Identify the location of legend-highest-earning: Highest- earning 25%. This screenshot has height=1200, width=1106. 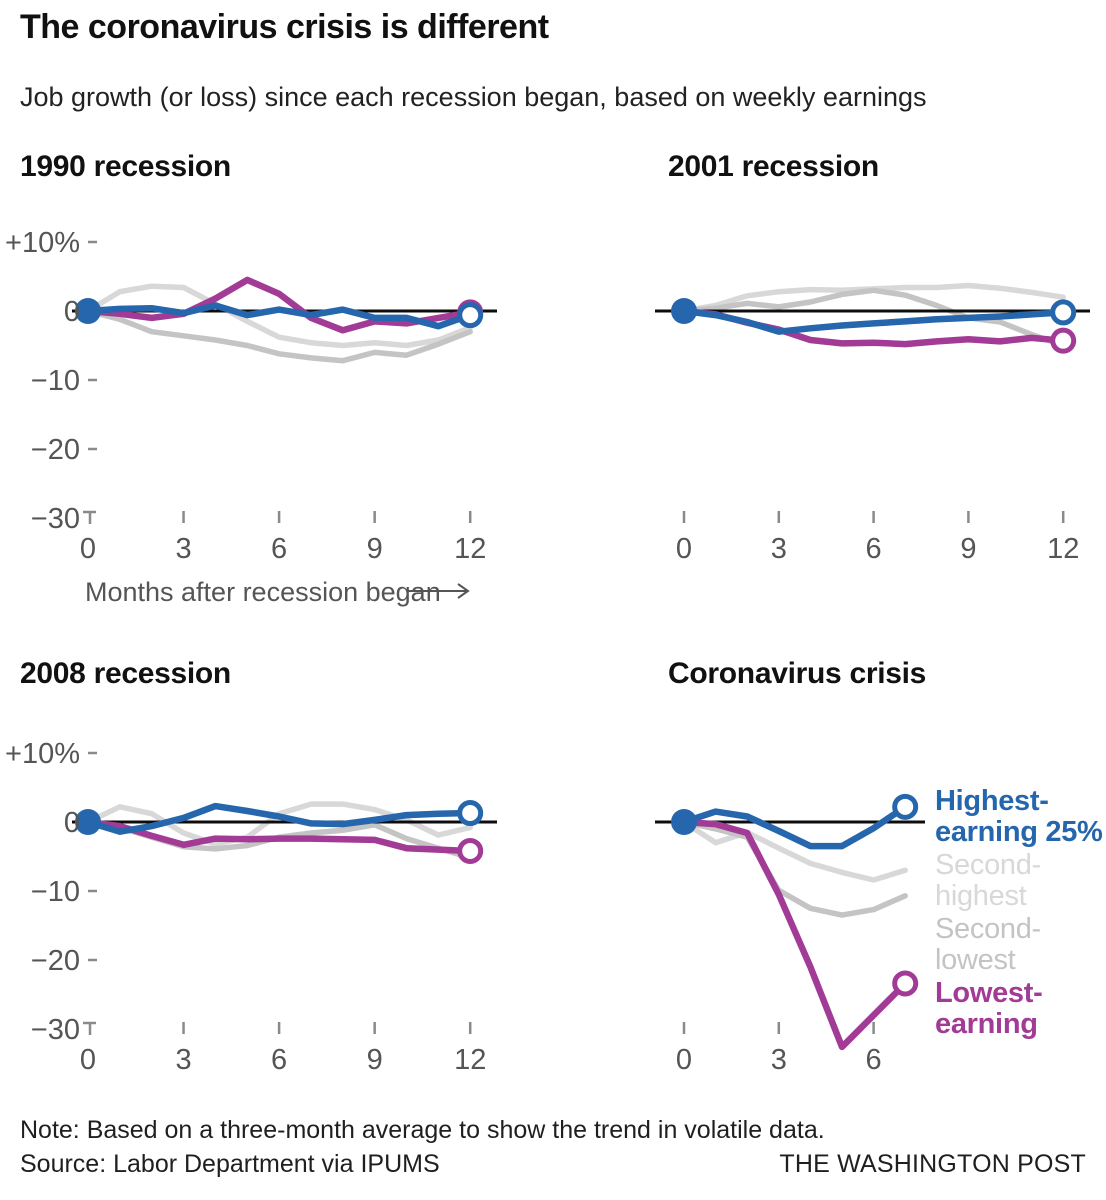
(1020, 817).